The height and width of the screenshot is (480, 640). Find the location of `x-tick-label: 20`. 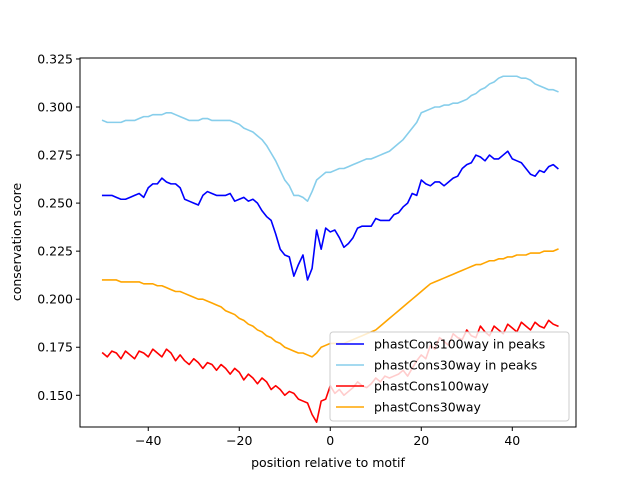

x-tick-label: 20 is located at coordinates (421, 440).